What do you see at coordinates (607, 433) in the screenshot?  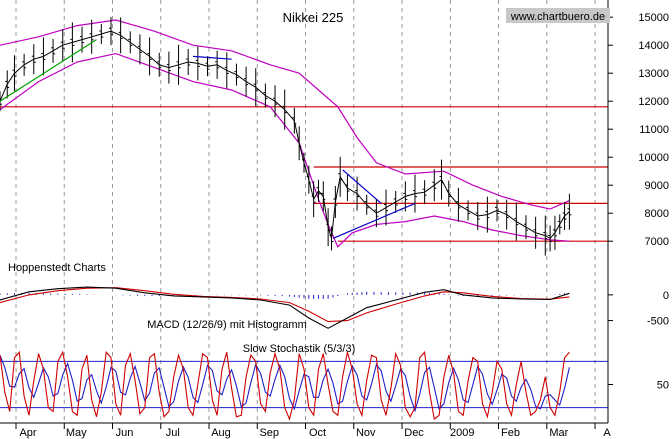 I see `x-tick-label: A` at bounding box center [607, 433].